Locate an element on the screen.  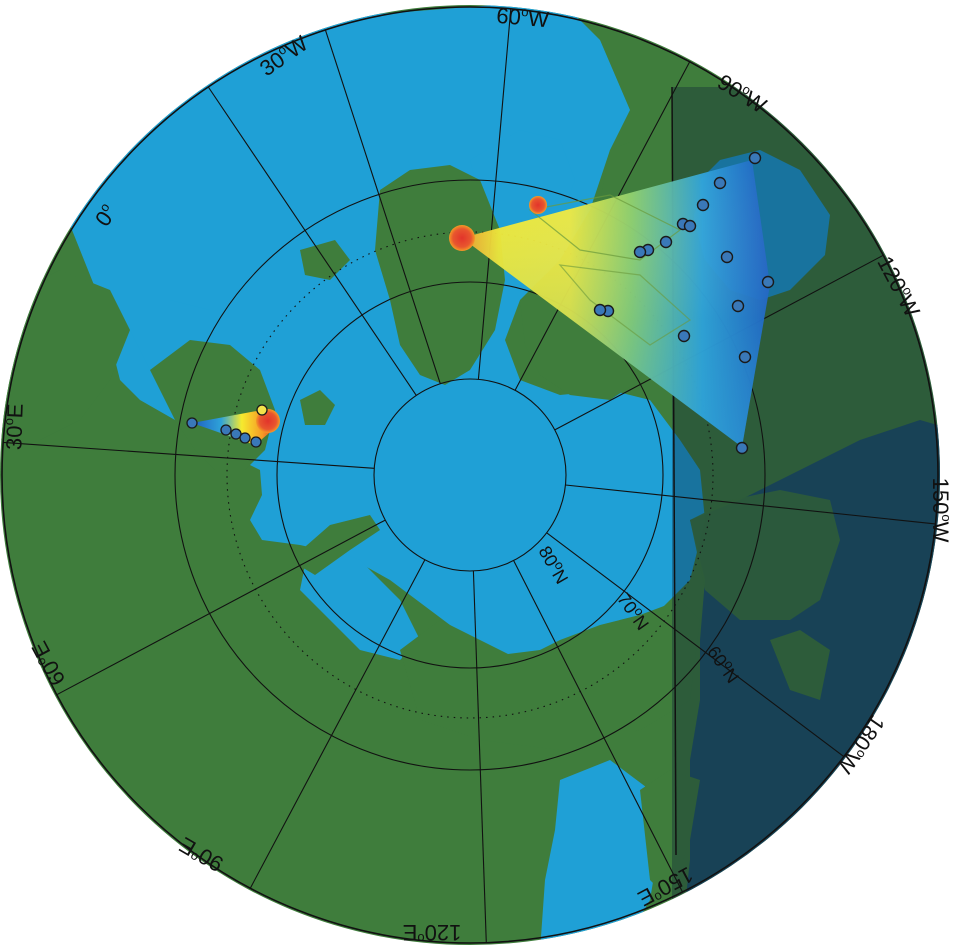
land-europe-west is located at coordinates (65, 355).